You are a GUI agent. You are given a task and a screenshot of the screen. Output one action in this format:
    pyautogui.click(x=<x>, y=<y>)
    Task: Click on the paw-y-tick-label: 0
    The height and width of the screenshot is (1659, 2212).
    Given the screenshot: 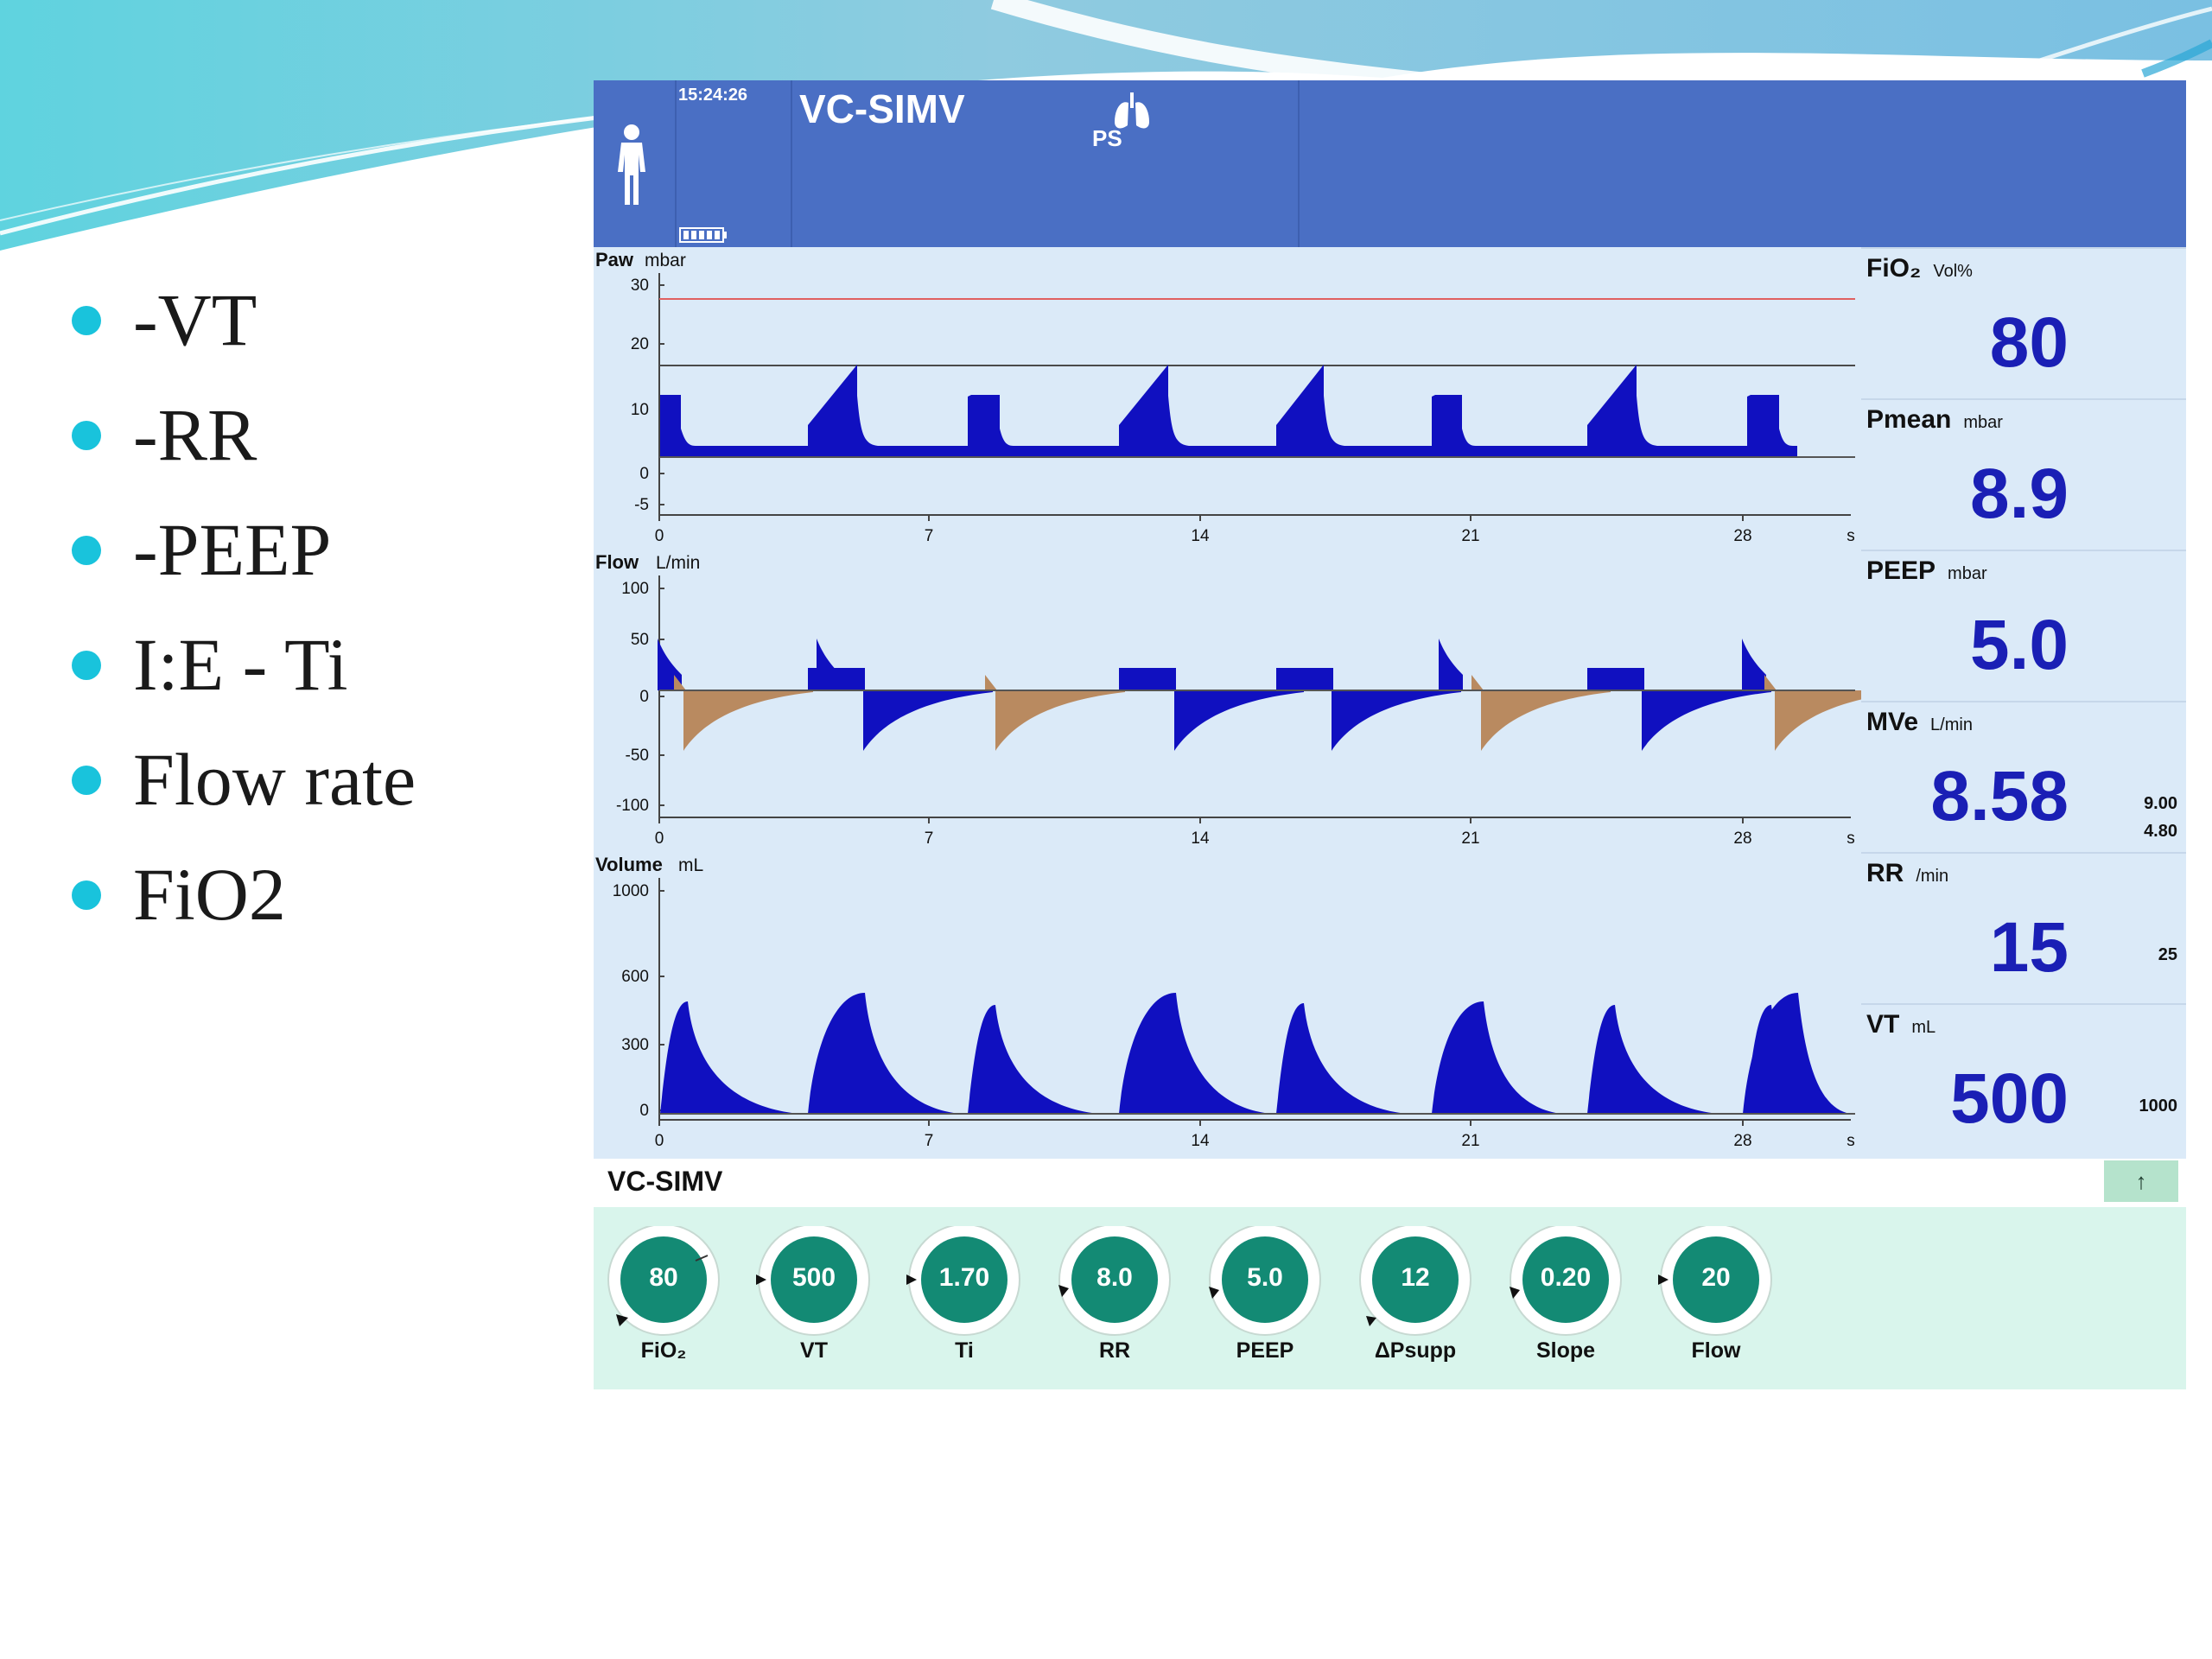 What is the action you would take?
    pyautogui.click(x=644, y=474)
    